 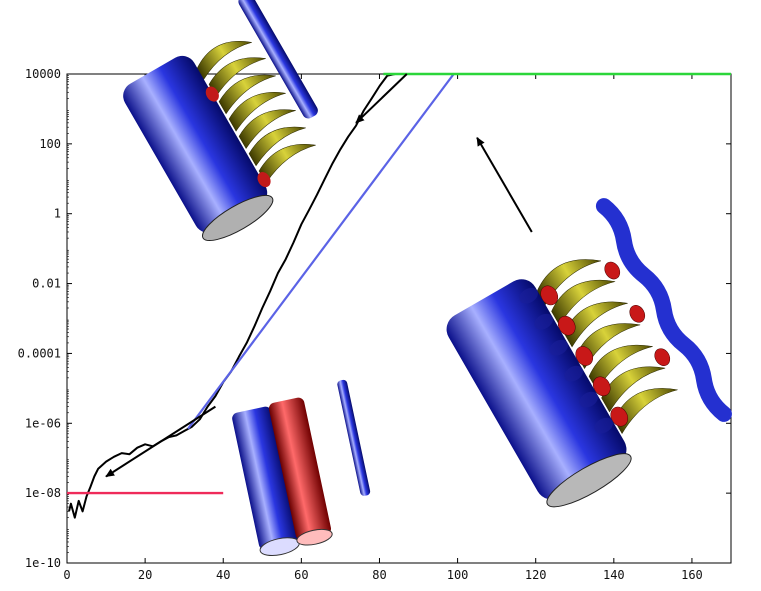 I want to click on x-tick-label: 140, so click(x=614, y=575).